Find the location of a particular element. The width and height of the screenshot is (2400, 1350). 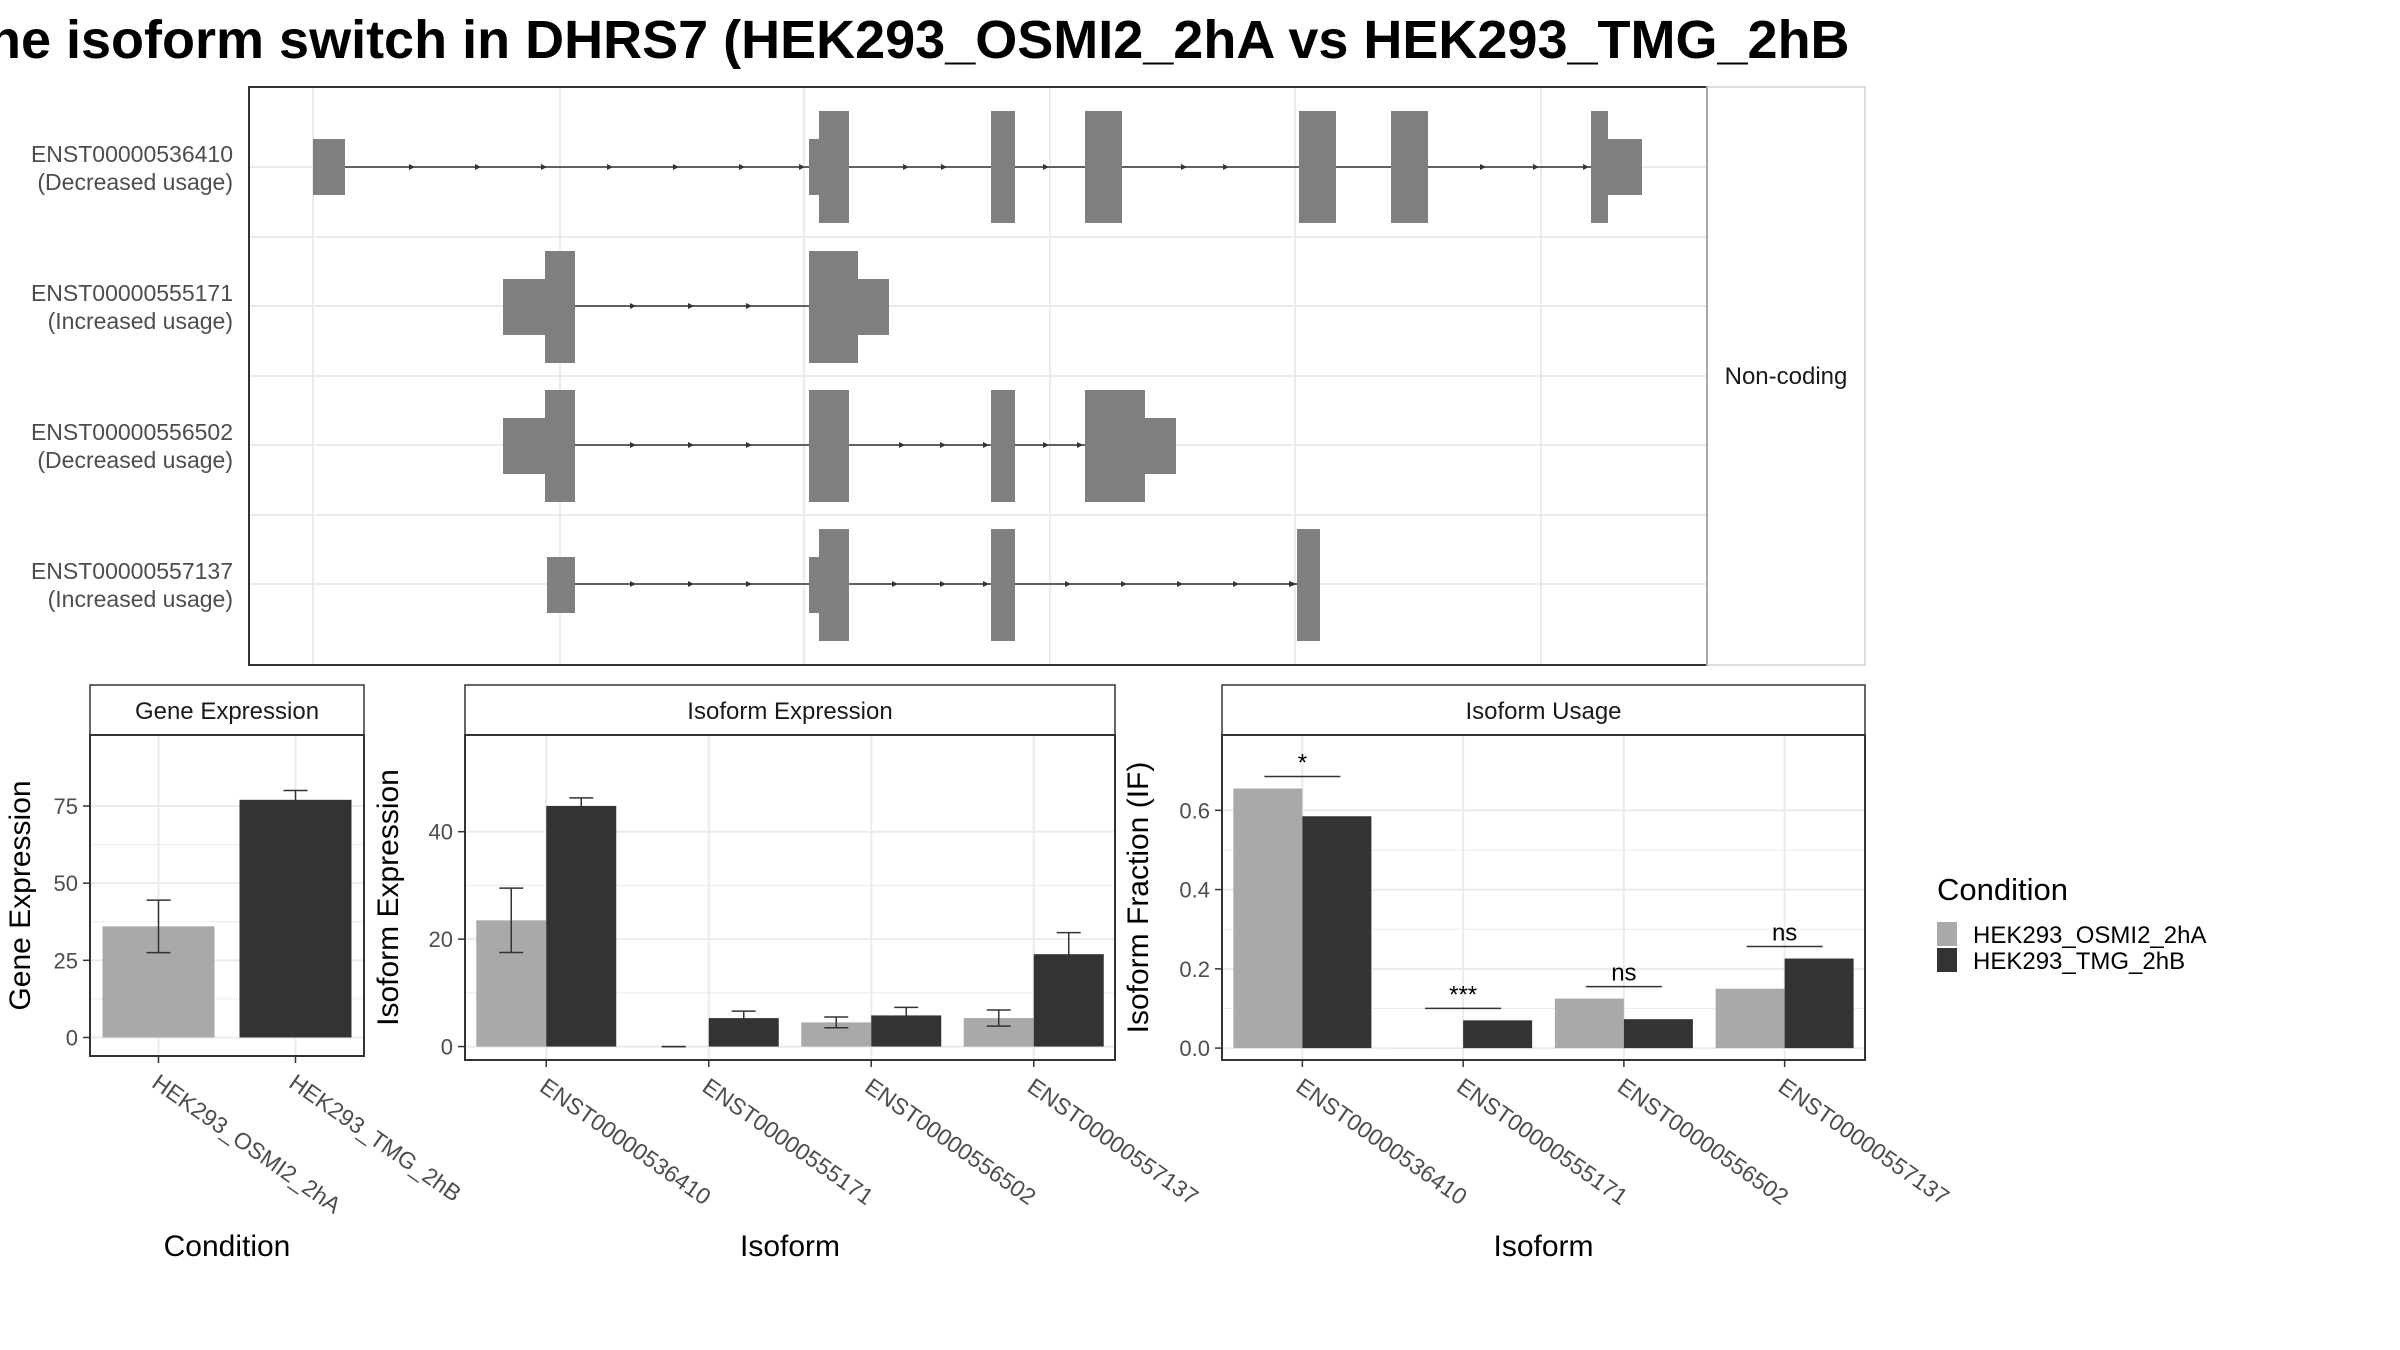

y-tick-label: 20 is located at coordinates (441, 939).